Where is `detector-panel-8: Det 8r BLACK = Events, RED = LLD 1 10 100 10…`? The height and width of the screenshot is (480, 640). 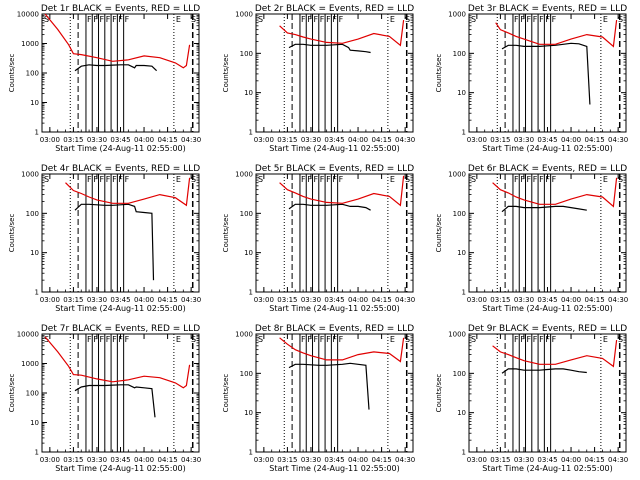
detector-panel-8: Det 8r BLACK = Events, RED = LLD 1 10 100 10… is located at coordinates (318, 398).